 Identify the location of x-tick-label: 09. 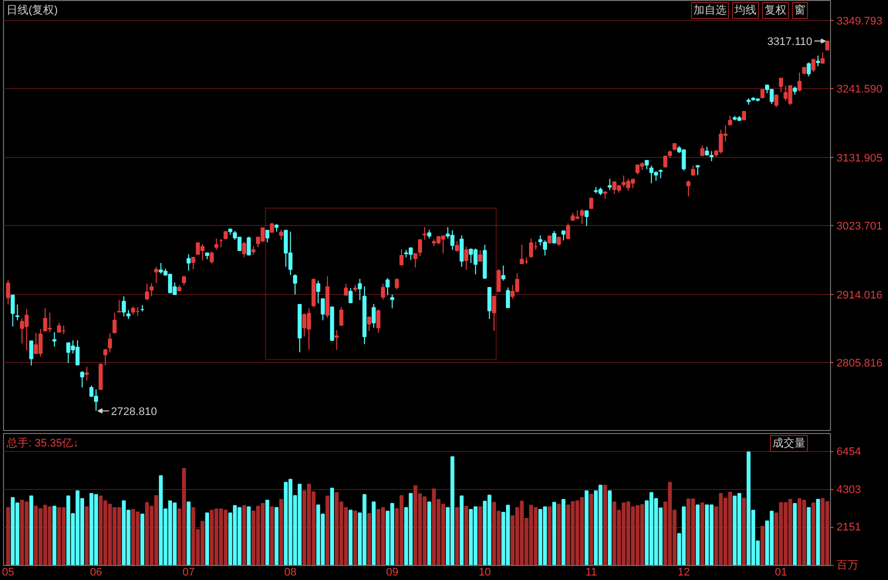
(392, 572).